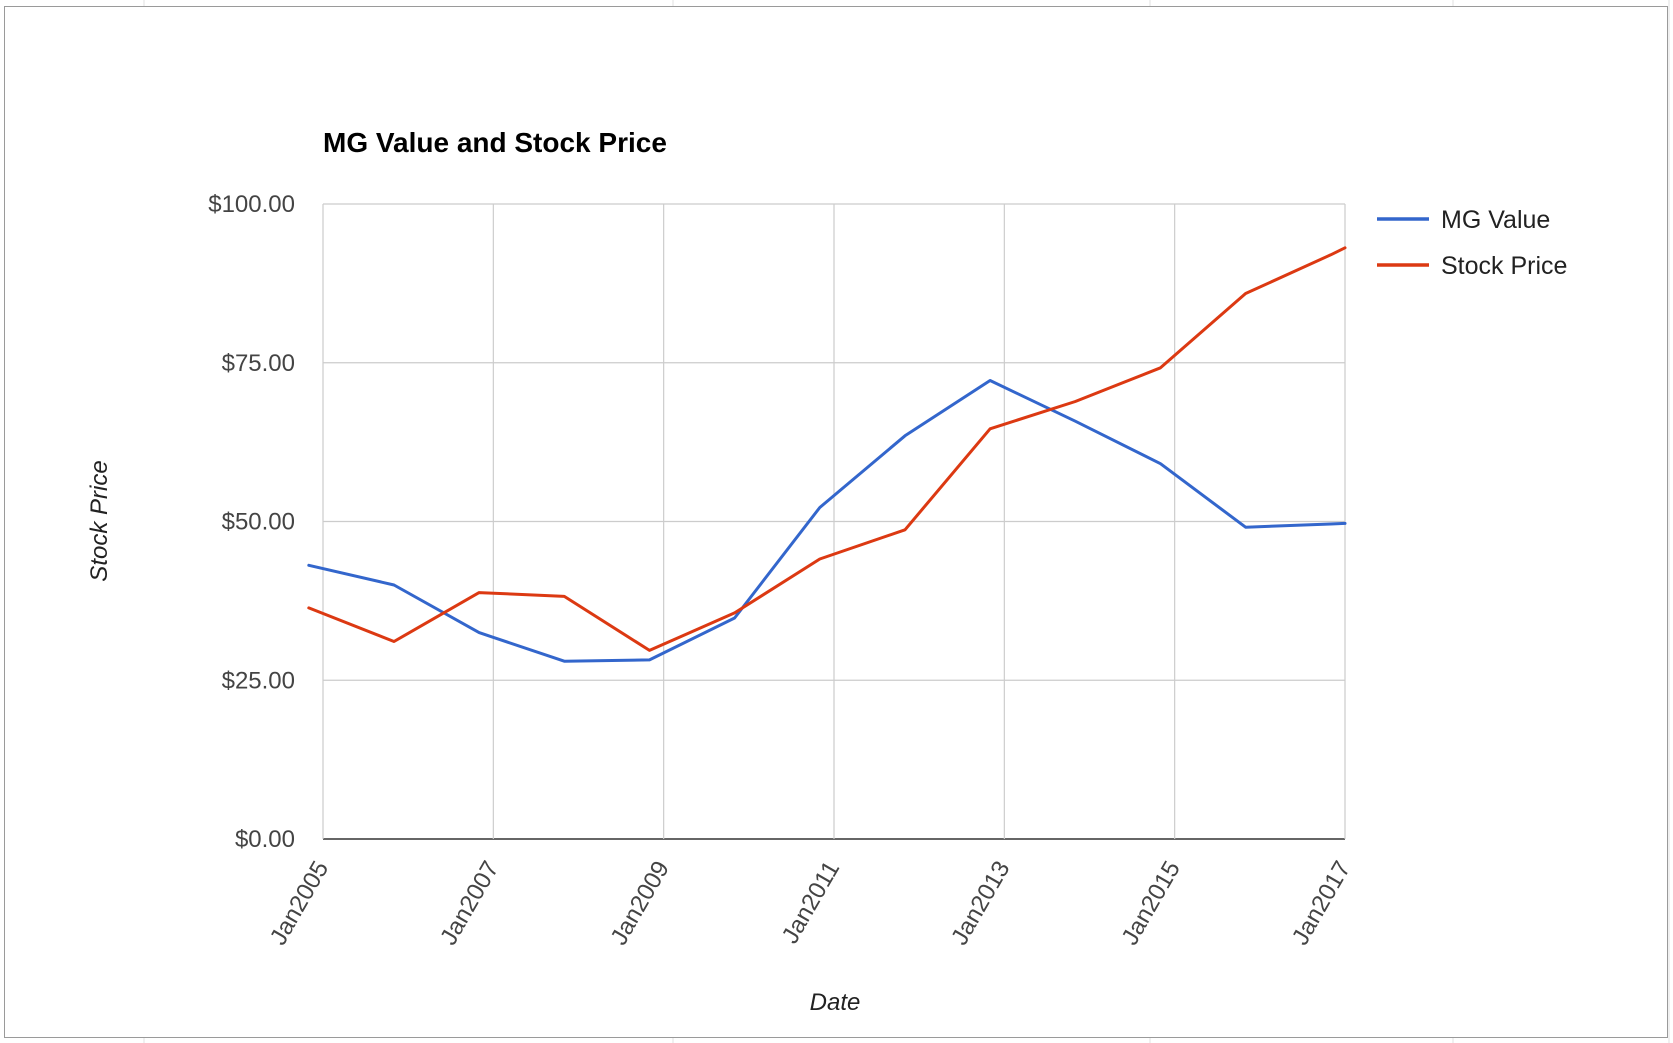 The width and height of the screenshot is (1673, 1043). Describe the element at coordinates (1472, 243) in the screenshot. I see `legend: MG Value Stock Price` at that location.